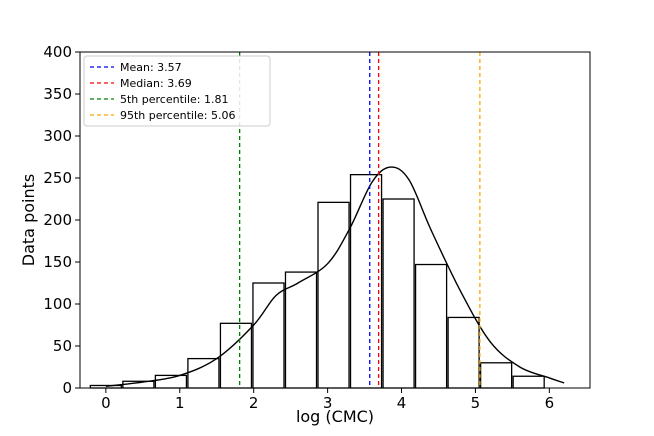  I want to click on y-tick-label-7: 350, so click(57, 94).